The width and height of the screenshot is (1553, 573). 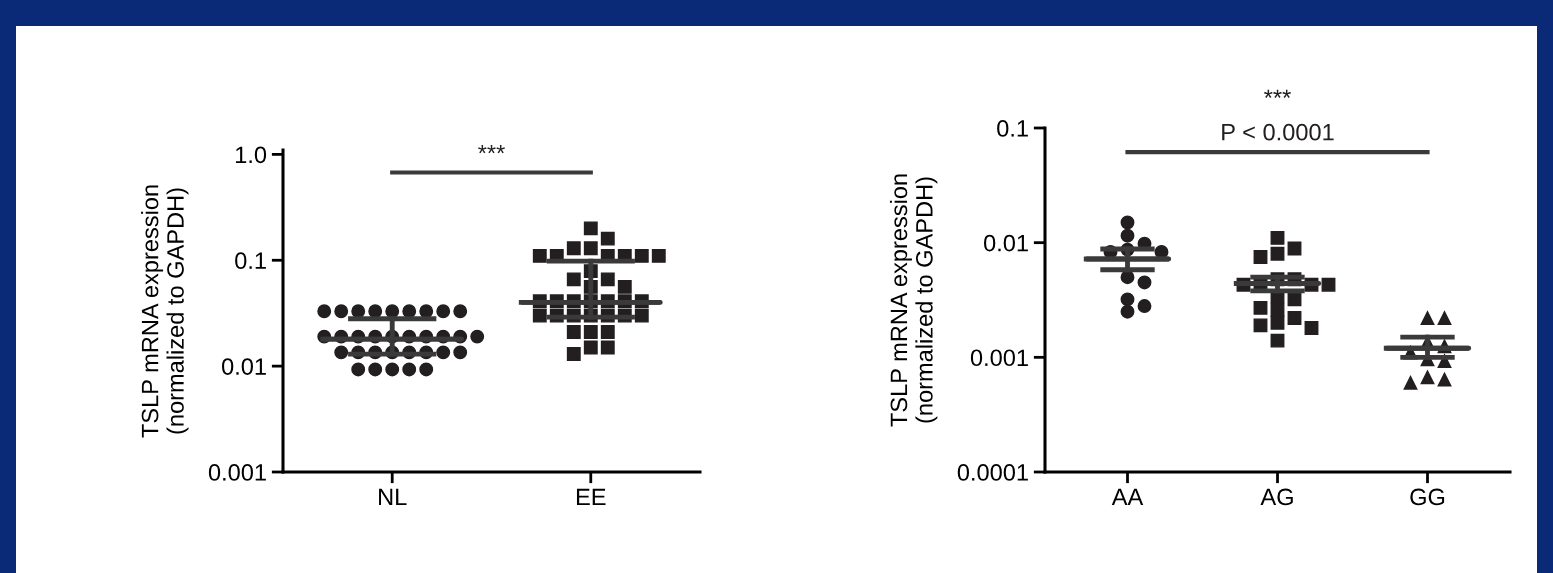 I want to click on x-tick-label: GG, so click(x=1427, y=497).